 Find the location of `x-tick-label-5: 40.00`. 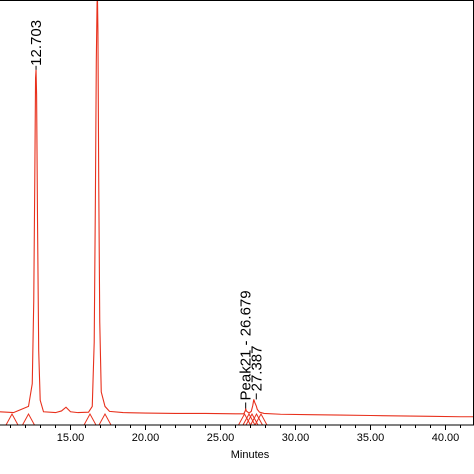

x-tick-label-5: 40.00 is located at coordinates (446, 438).